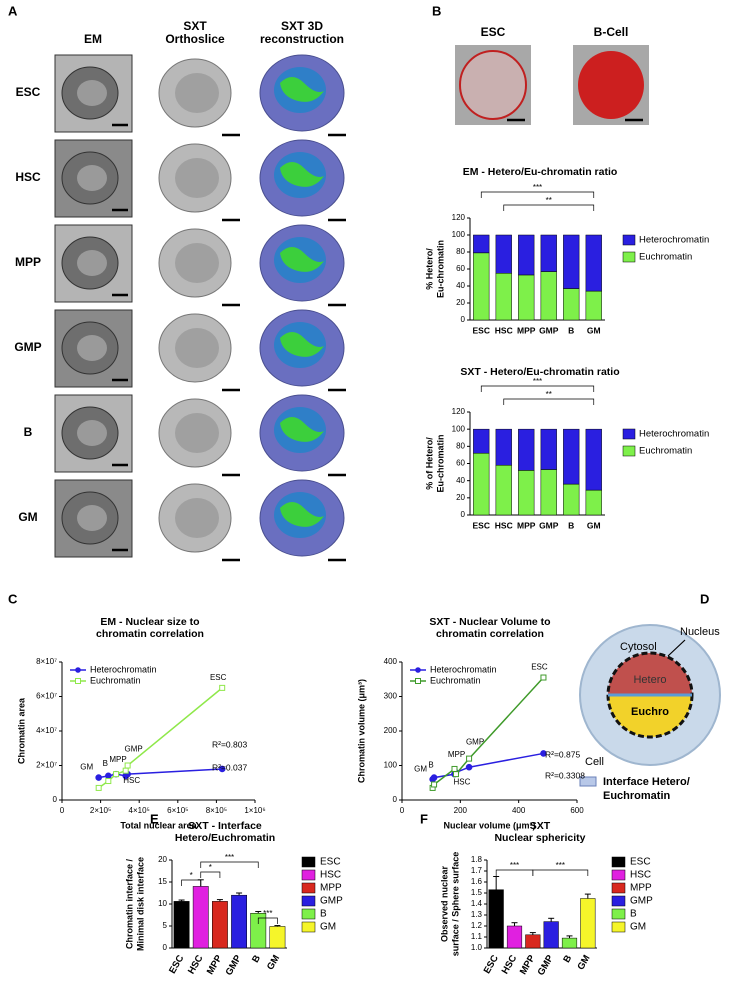 Image resolution: width=730 pixels, height=993 pixels. I want to click on row-label: HSC, so click(28, 177).